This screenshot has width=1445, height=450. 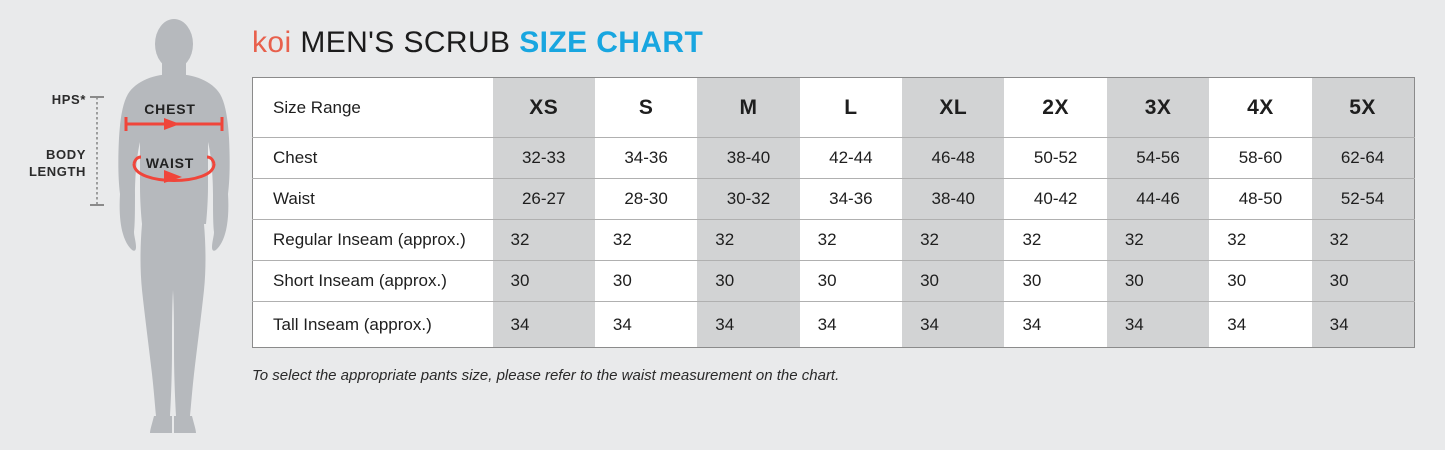 I want to click on table-header-row: Size Range XS S M L XL 2X 3X 4X 5X, so click(x=833, y=107).